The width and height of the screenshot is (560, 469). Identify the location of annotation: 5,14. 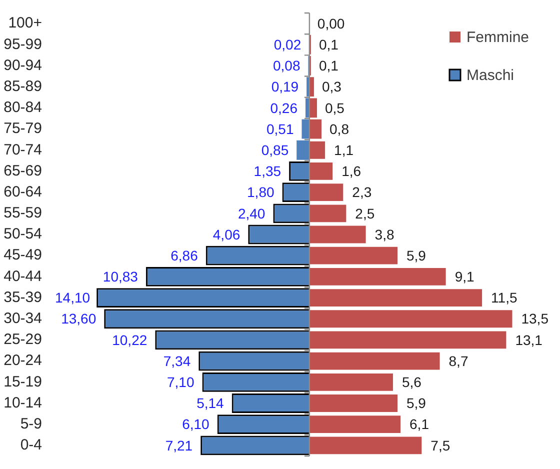
(210, 403).